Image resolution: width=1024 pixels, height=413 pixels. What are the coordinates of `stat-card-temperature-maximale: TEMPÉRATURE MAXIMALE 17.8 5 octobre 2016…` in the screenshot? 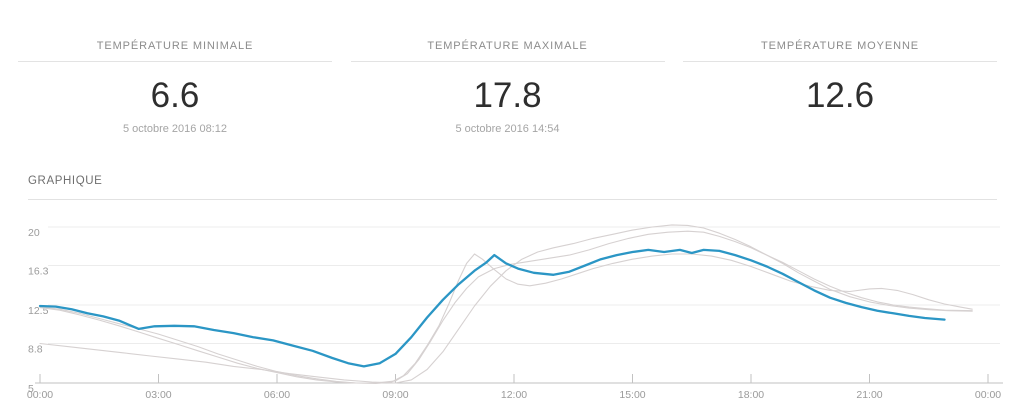 It's located at (507, 68).